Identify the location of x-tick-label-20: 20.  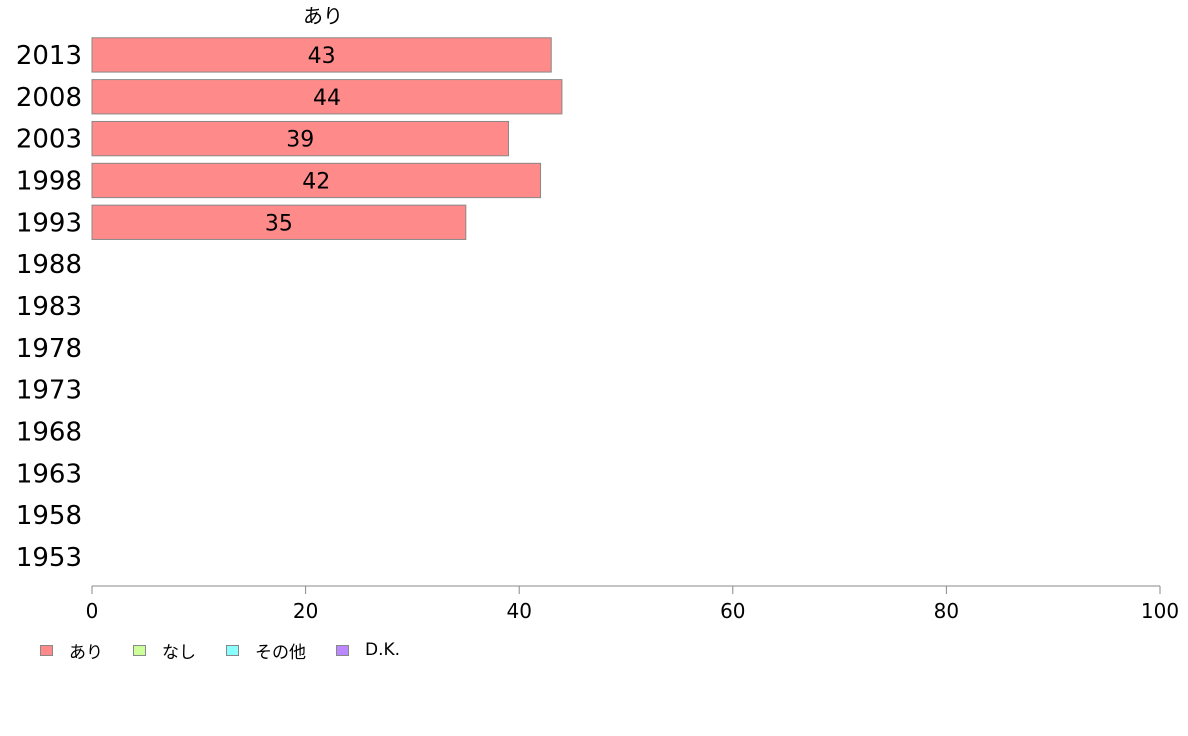
(305, 611).